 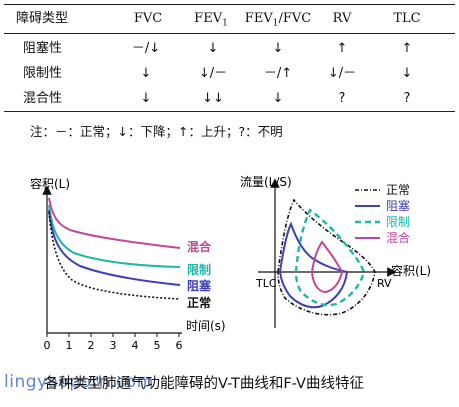 What do you see at coordinates (213, 48) in the screenshot?
I see `row-obstructive-fev1: ↓` at bounding box center [213, 48].